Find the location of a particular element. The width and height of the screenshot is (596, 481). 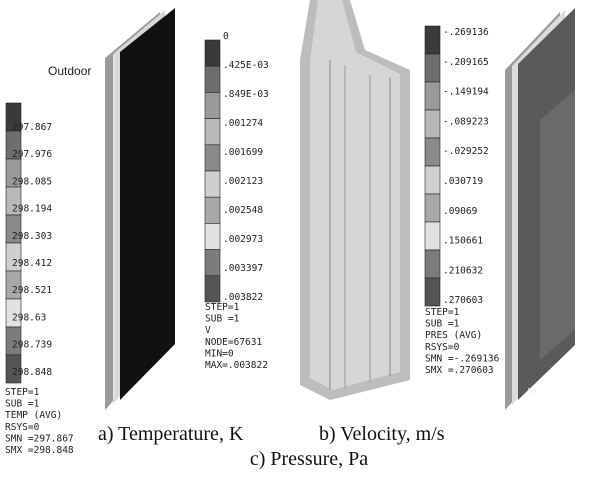

legend-label: .002548 is located at coordinates (243, 210).